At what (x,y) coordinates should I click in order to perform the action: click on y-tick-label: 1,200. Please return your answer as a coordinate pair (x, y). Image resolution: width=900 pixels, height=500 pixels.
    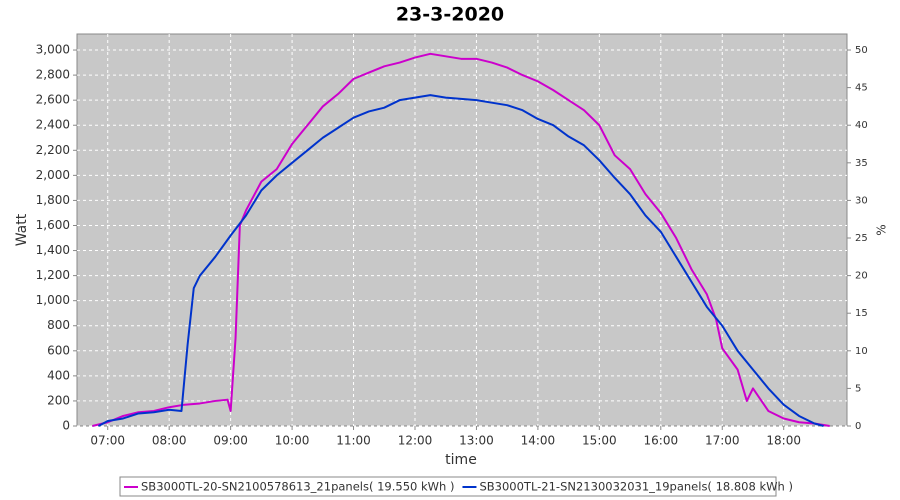
    Looking at the image, I should click on (53, 275).